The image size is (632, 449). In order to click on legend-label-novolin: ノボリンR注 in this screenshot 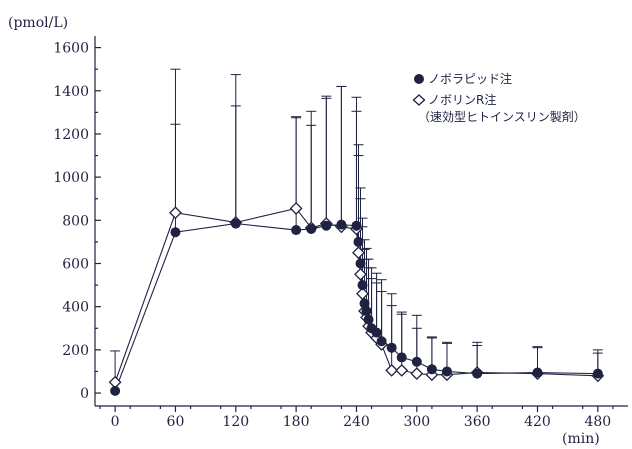, I will do `click(462, 99)`.